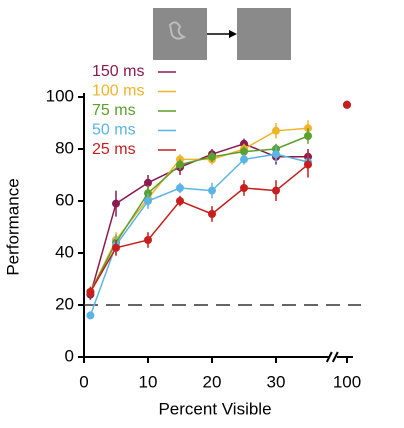 The height and width of the screenshot is (428, 404). Describe the element at coordinates (212, 381) in the screenshot. I see `x-tick-label: 20` at that location.